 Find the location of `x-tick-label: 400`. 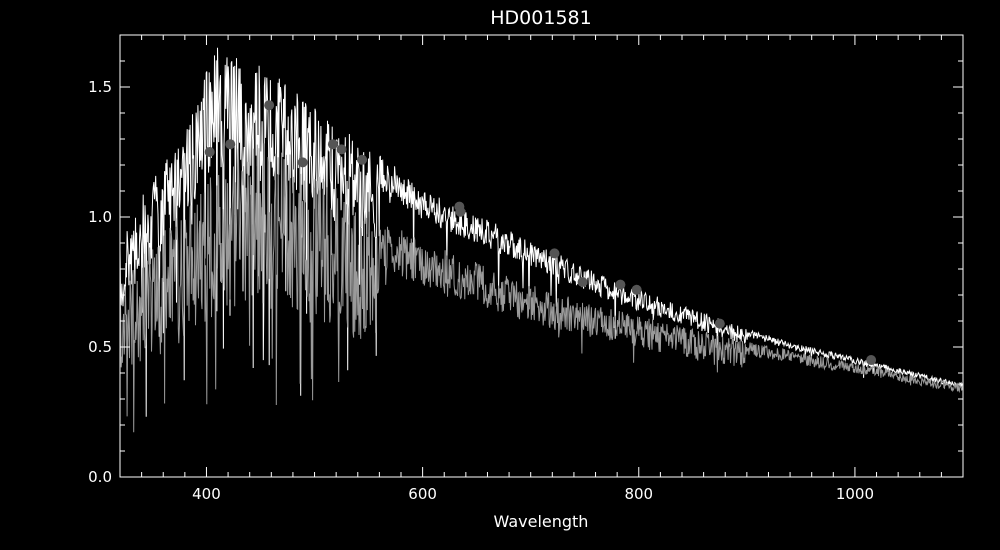

x-tick-label: 400 is located at coordinates (206, 494).